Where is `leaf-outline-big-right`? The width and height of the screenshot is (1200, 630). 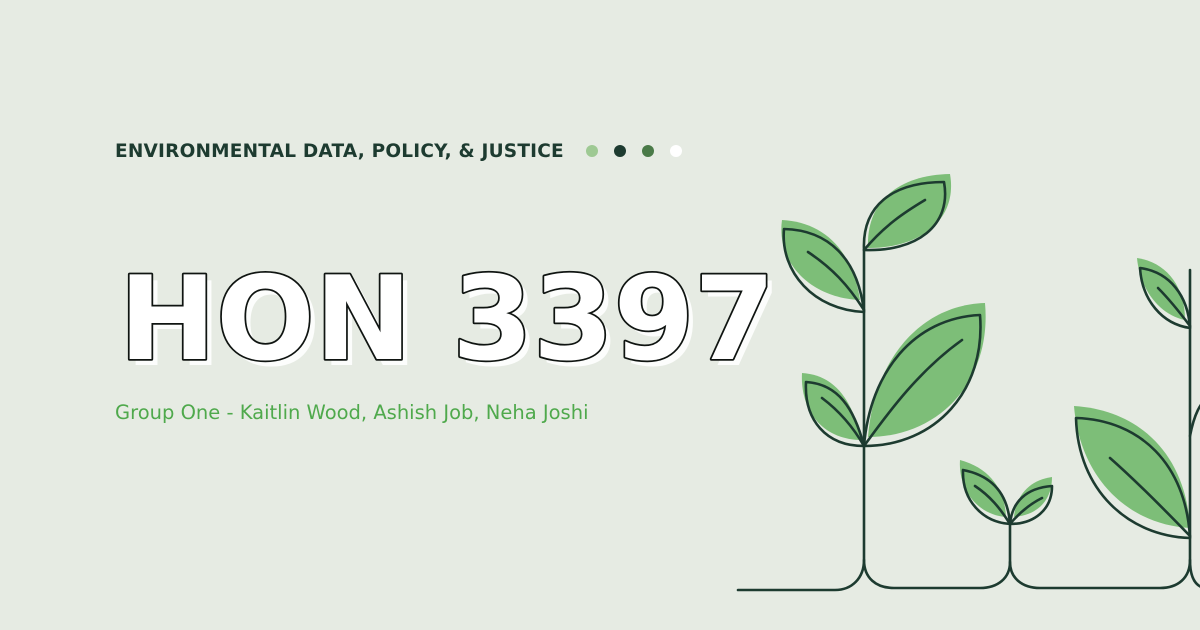
leaf-outline-big-right is located at coordinates (922, 380).